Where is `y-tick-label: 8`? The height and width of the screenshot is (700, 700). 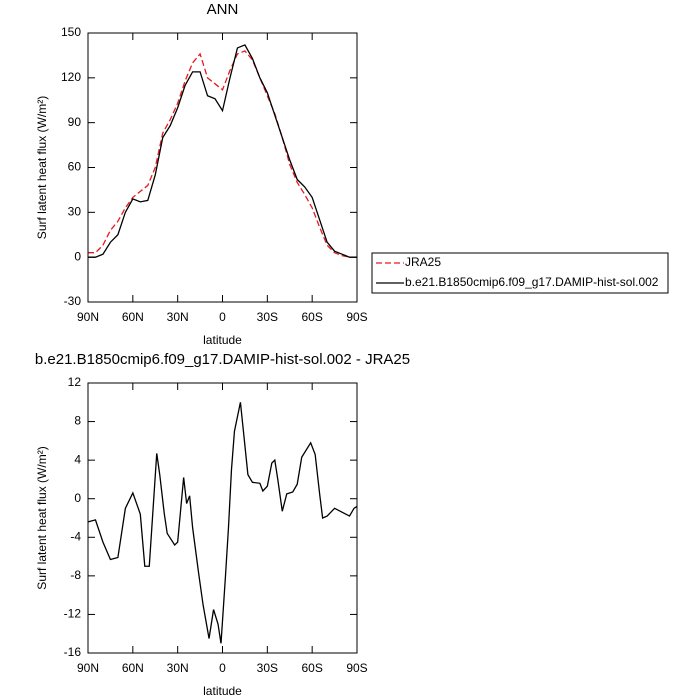
y-tick-label: 8 is located at coordinates (77, 421).